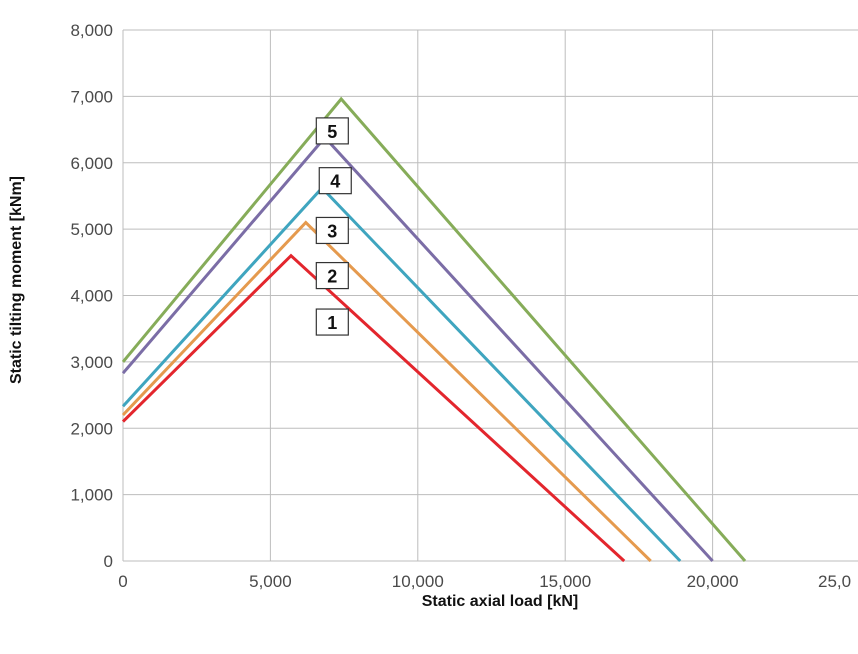 The image size is (858, 654). What do you see at coordinates (91, 30) in the screenshot?
I see `y-tick-label: 8,000` at bounding box center [91, 30].